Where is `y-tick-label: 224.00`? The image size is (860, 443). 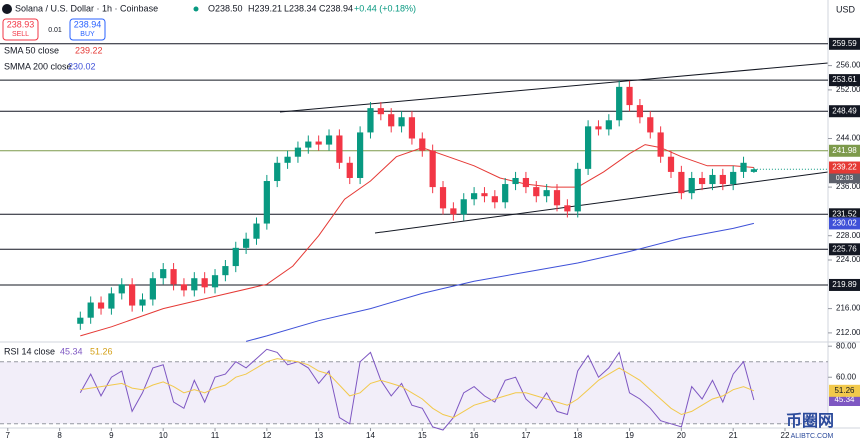
y-tick-label: 224.00 is located at coordinates (848, 259).